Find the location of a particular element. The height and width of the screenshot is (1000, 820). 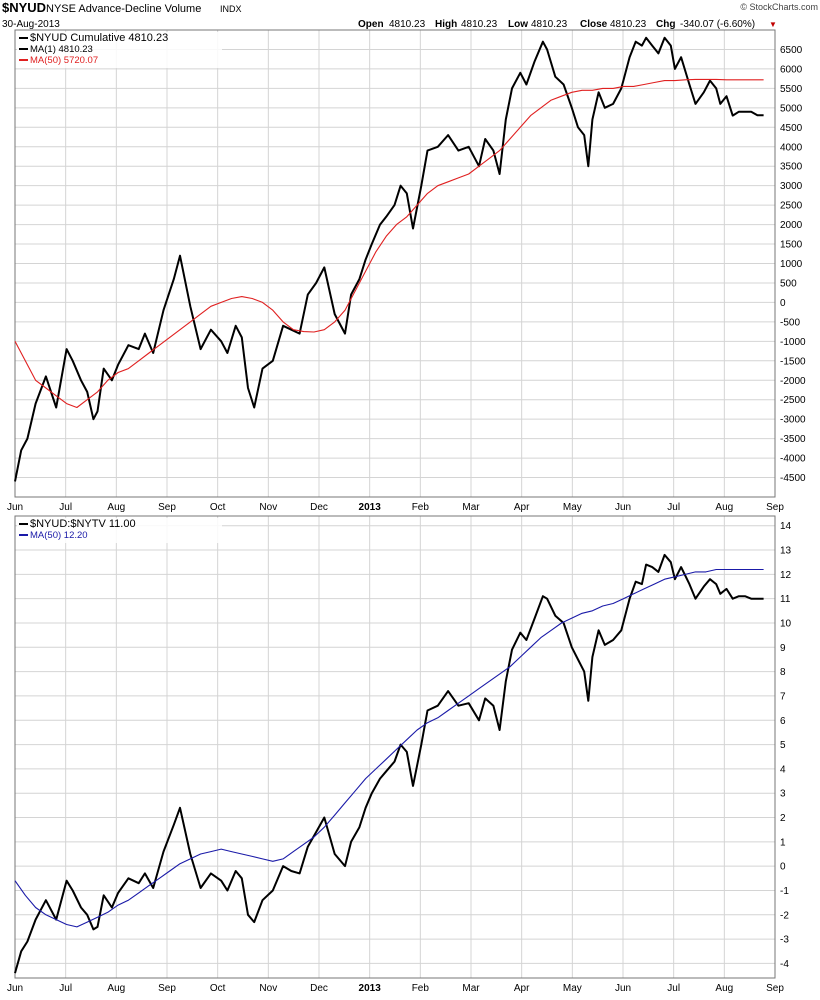

low-value: 4810.23 is located at coordinates (549, 24).